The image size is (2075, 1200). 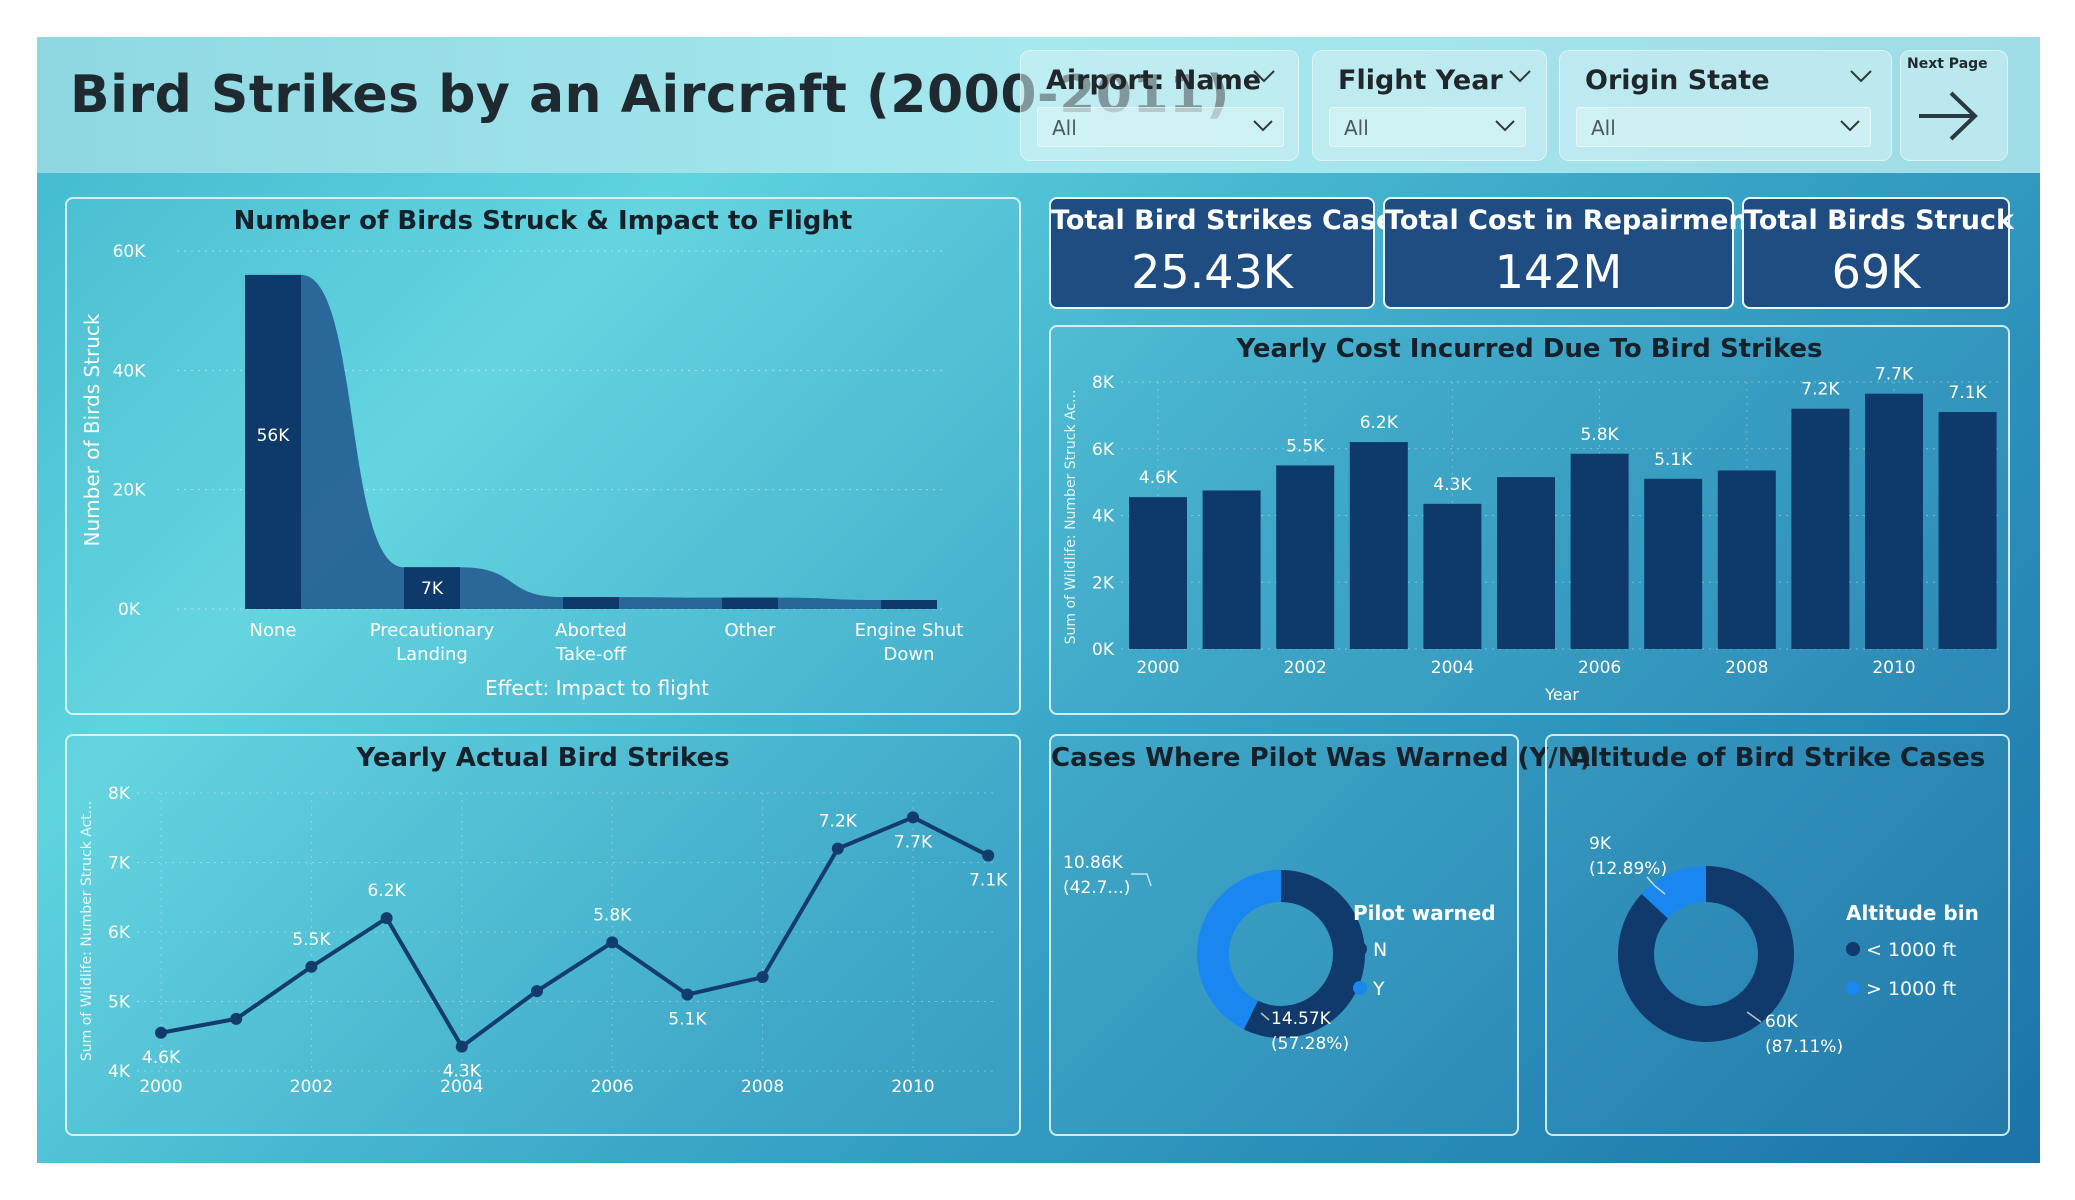 What do you see at coordinates (92, 429) in the screenshot?
I see `y-axis-title: Number of Birds Struck` at bounding box center [92, 429].